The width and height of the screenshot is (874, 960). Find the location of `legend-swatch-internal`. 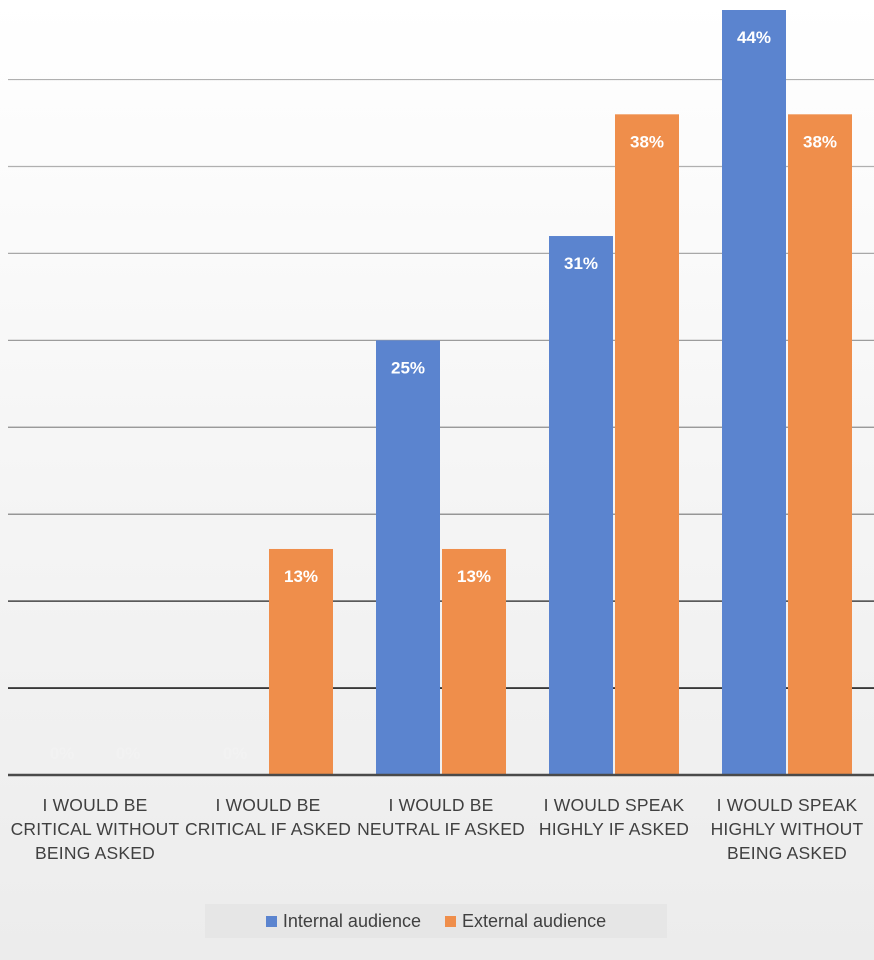

legend-swatch-internal is located at coordinates (271, 921).